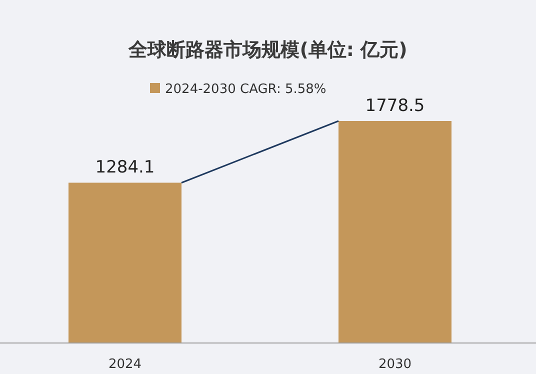 The width and height of the screenshot is (536, 374). What do you see at coordinates (125, 364) in the screenshot?
I see `x-tick-label: 2024` at bounding box center [125, 364].